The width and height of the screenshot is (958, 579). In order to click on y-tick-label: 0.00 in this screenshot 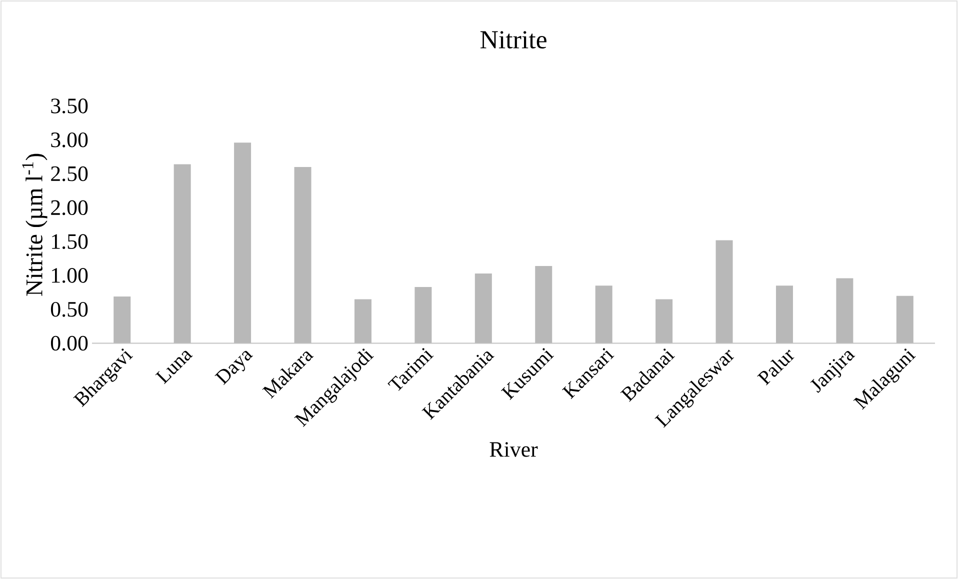, I will do `click(69, 343)`.